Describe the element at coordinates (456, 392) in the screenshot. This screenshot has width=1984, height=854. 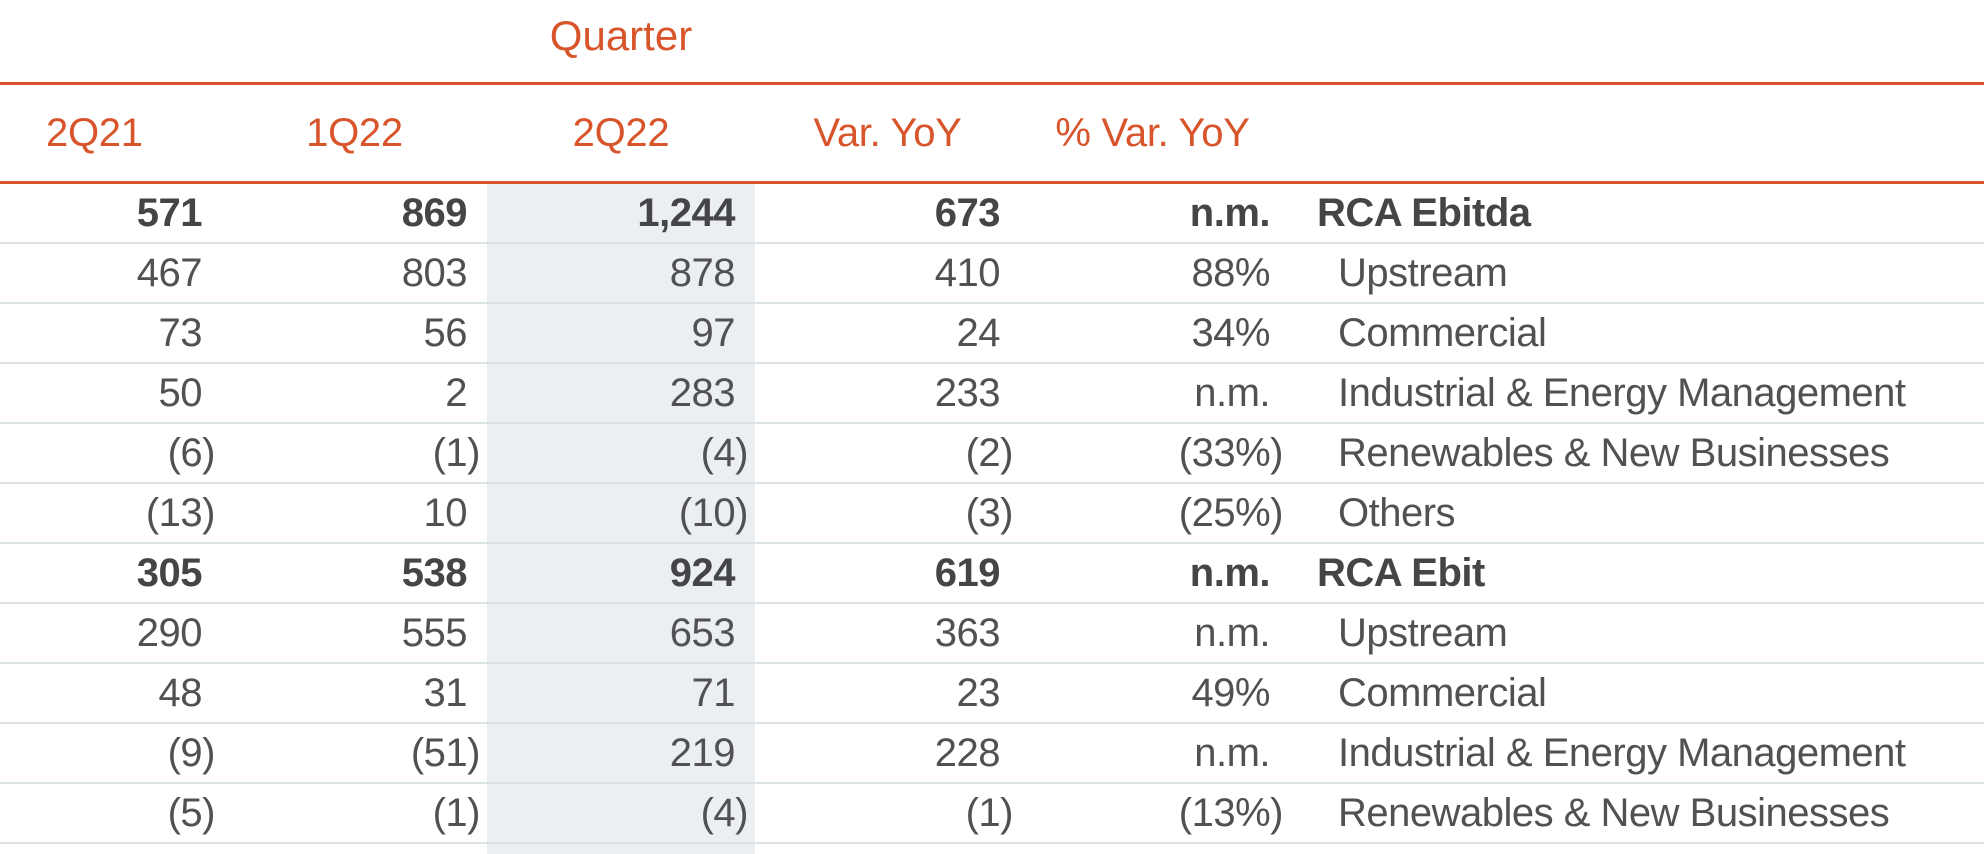
I see `cell-1q22: 2` at that location.